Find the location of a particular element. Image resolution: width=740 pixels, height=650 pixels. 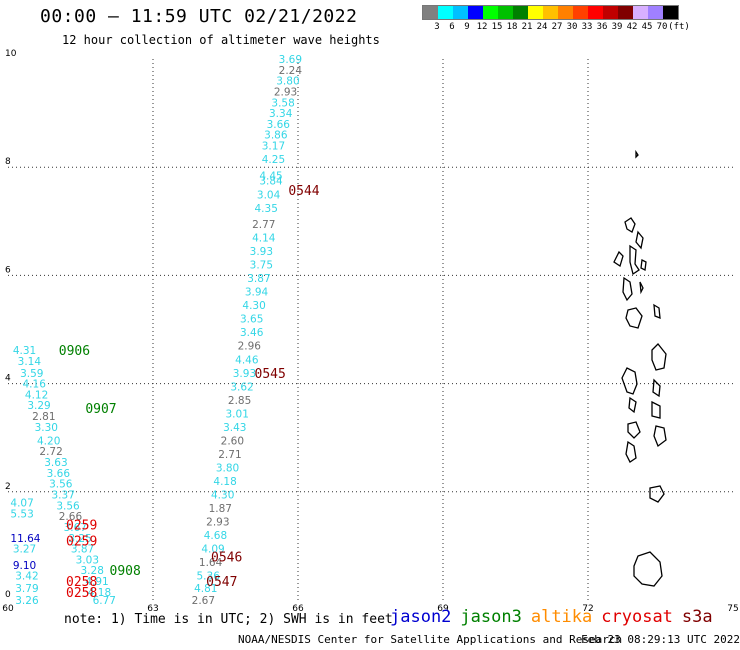

wave-height-value: 2.96 is located at coordinates (250, 347).